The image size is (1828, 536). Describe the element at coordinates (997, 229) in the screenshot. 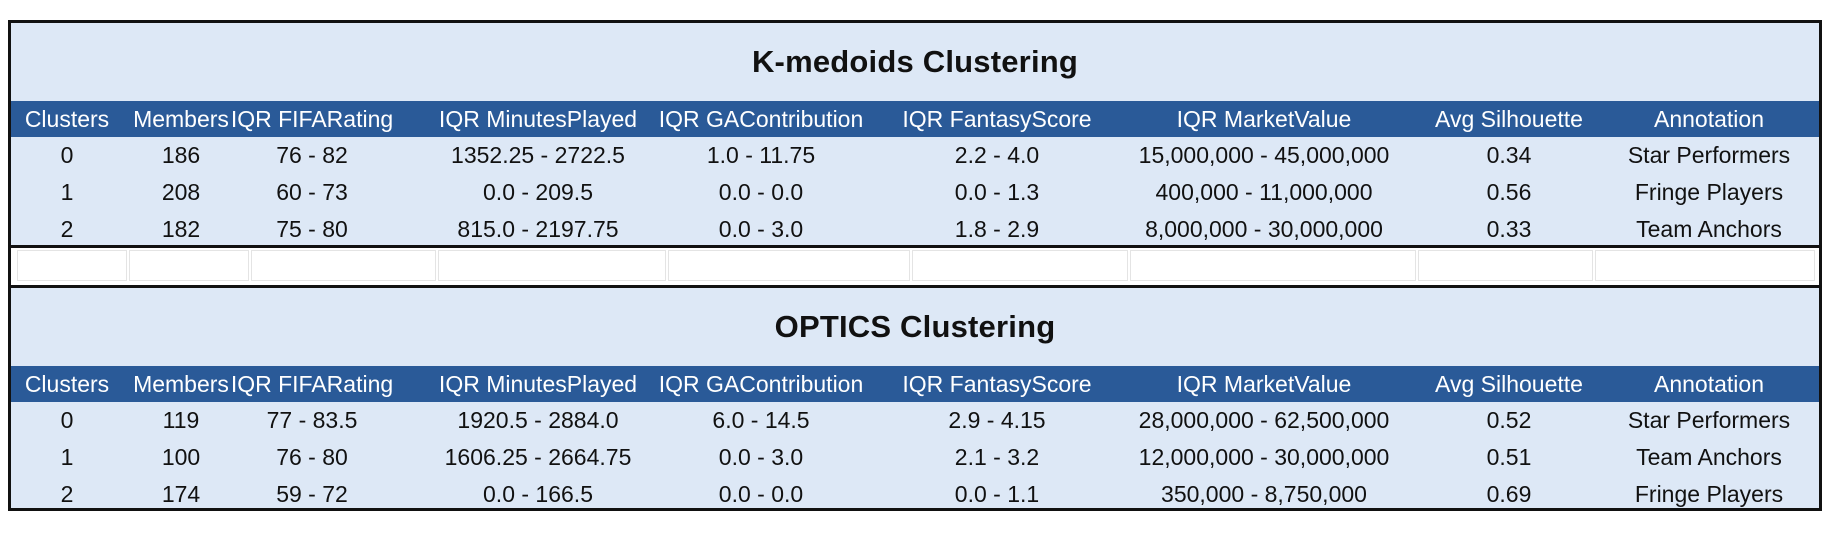

I see `cell-iqr-fantasyscore: 1.8 - 2.9` at that location.